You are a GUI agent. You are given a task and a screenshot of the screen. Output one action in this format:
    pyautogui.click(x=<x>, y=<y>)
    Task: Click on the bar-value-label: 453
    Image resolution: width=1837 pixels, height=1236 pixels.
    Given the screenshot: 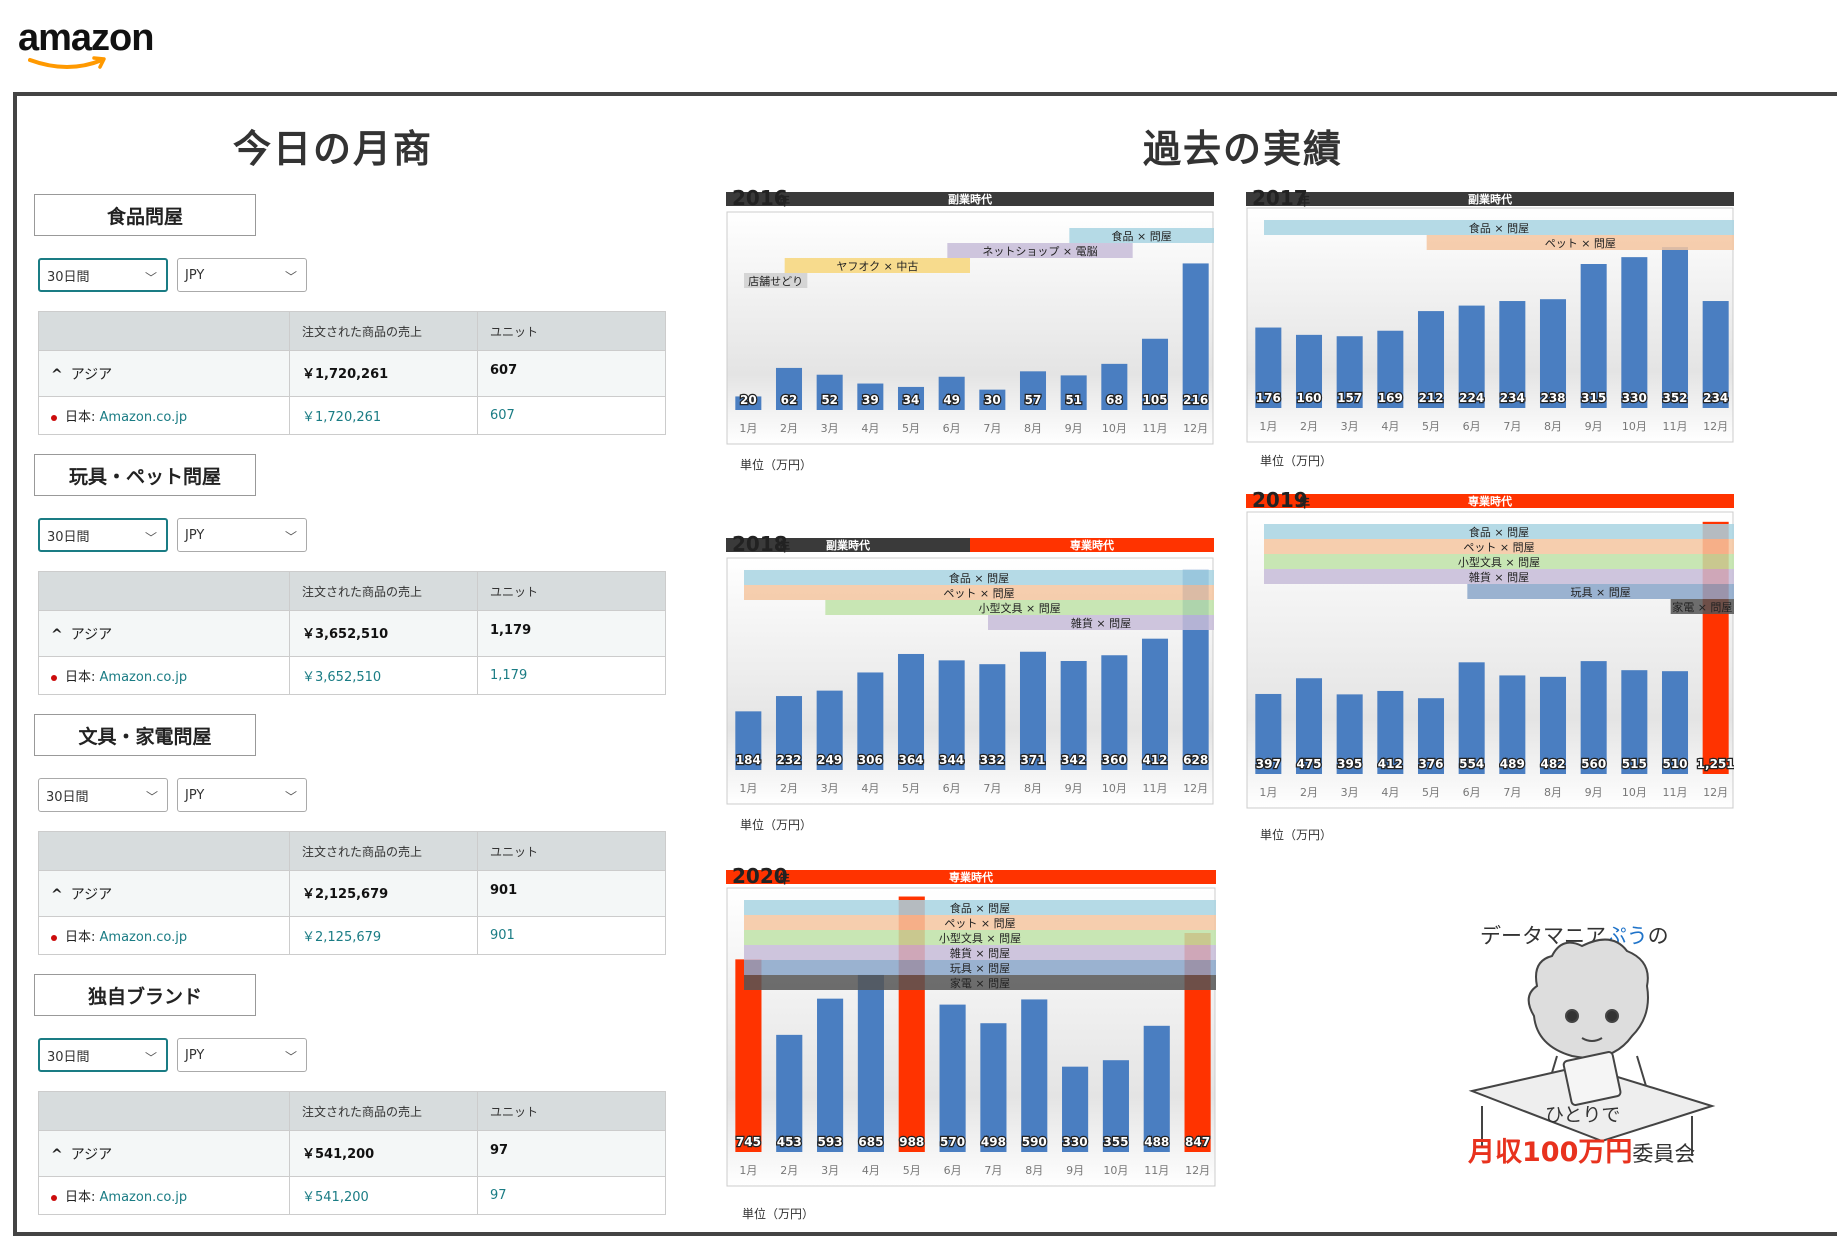 What is the action you would take?
    pyautogui.click(x=789, y=1142)
    